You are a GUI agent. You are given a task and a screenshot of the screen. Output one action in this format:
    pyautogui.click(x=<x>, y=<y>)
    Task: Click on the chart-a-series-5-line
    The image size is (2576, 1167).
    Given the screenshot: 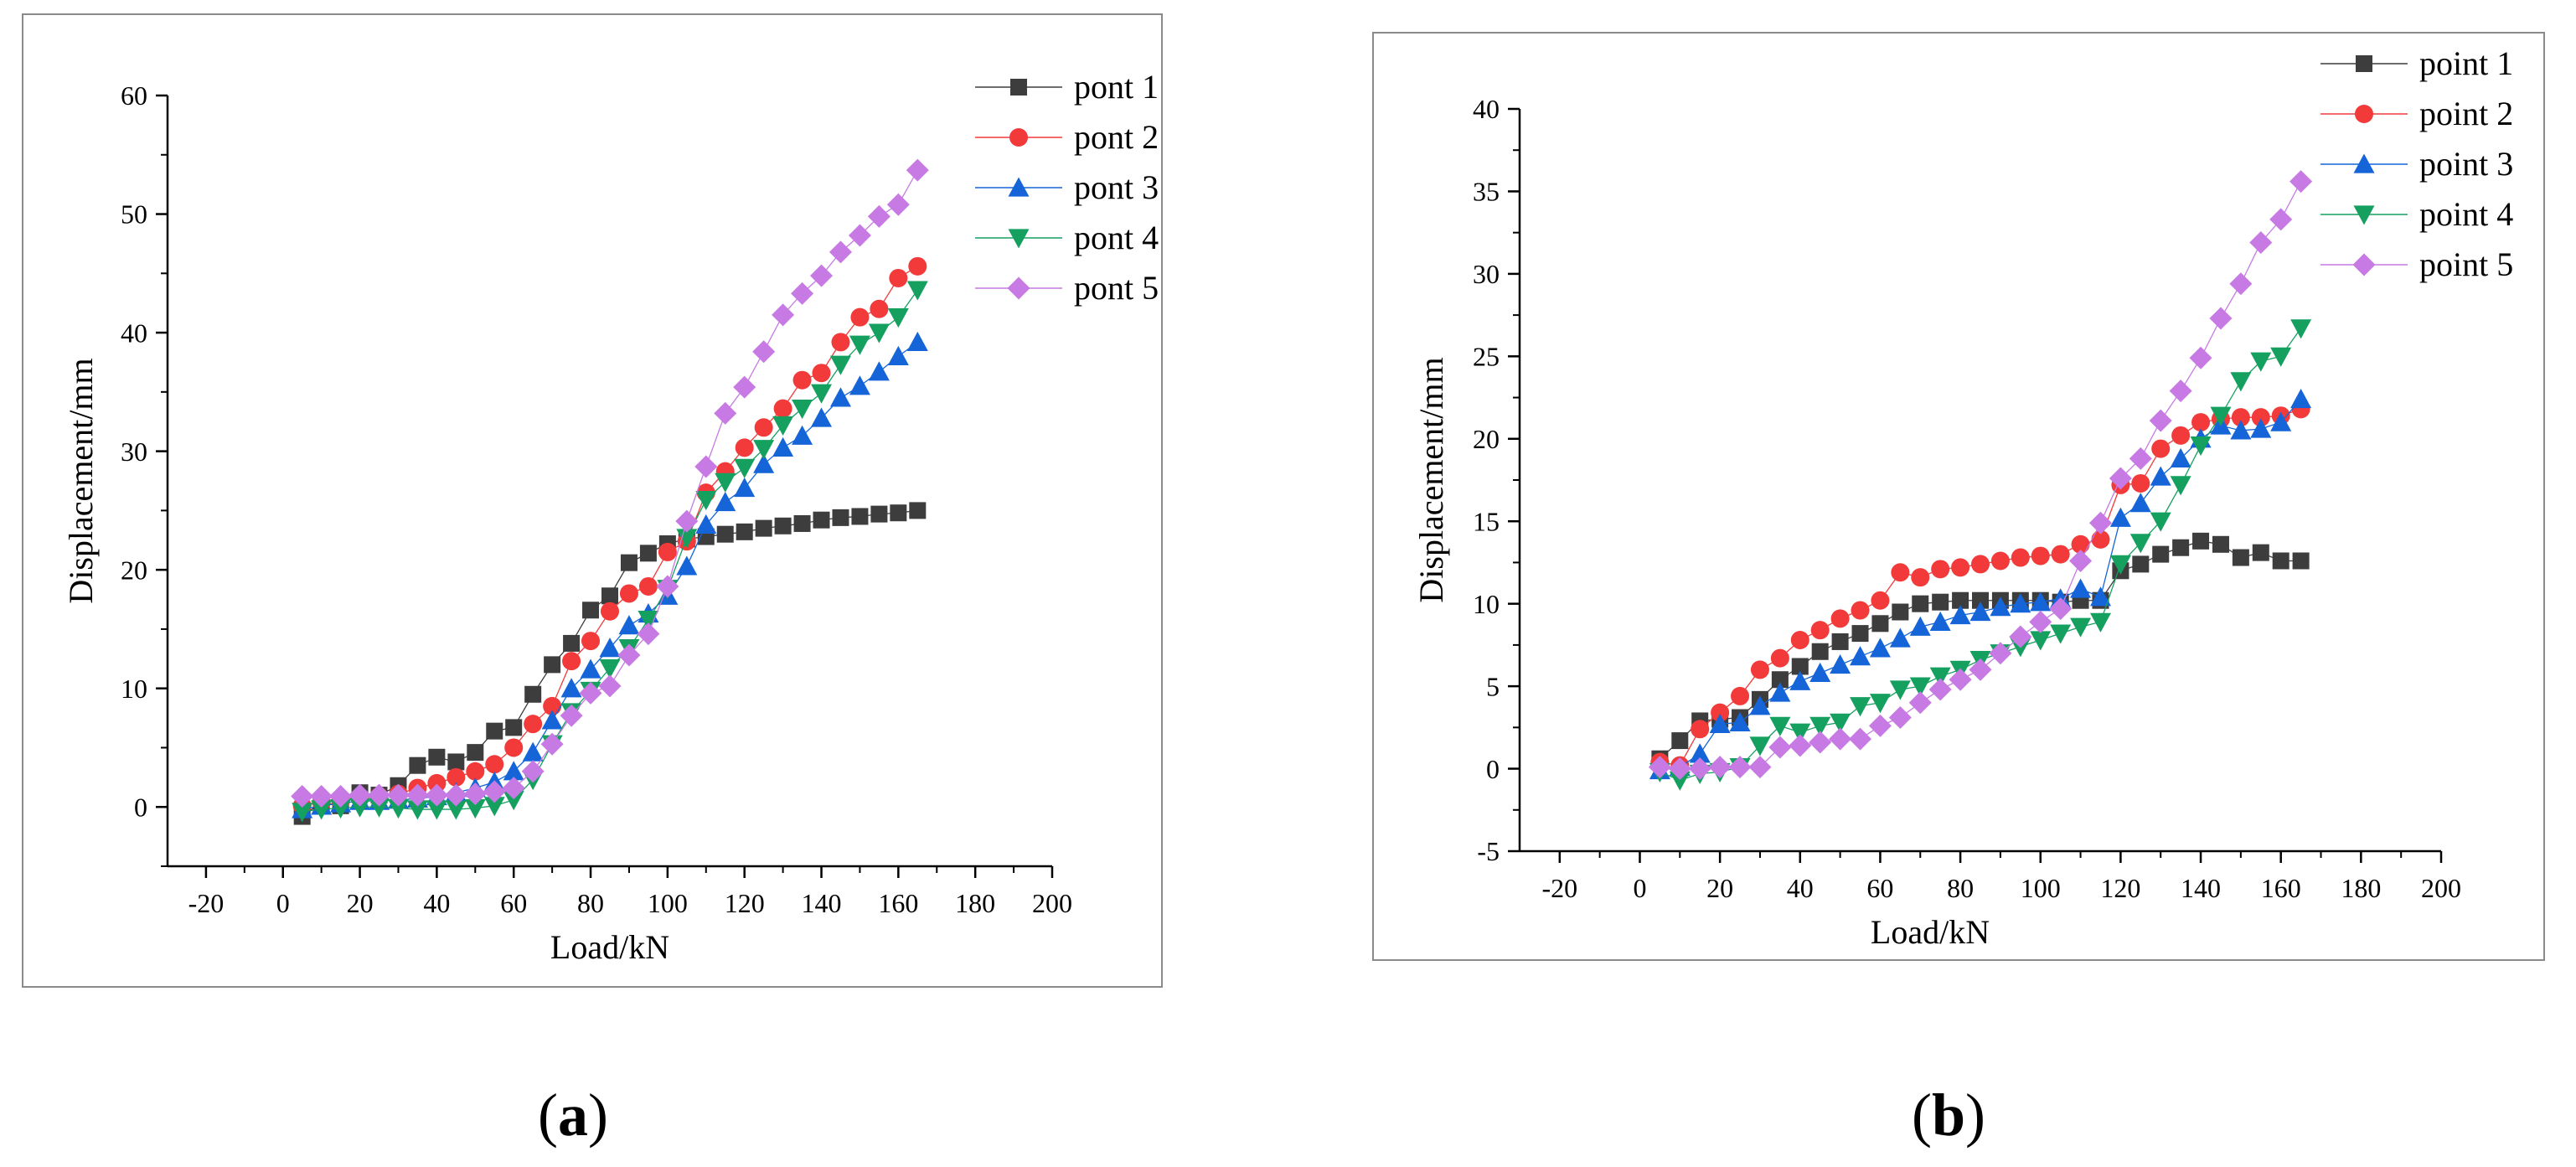 What is the action you would take?
    pyautogui.click(x=610, y=484)
    